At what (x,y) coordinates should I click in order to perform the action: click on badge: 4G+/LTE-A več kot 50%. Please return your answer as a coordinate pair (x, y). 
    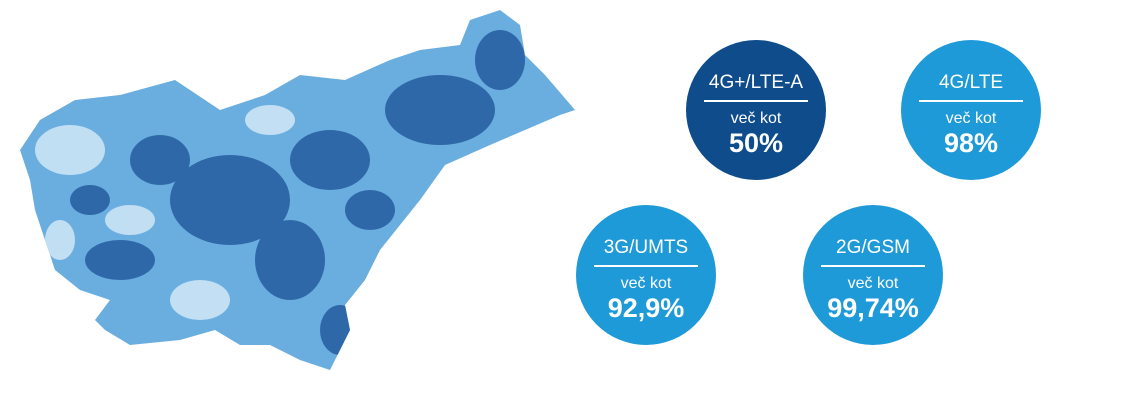
    Looking at the image, I should click on (756, 110).